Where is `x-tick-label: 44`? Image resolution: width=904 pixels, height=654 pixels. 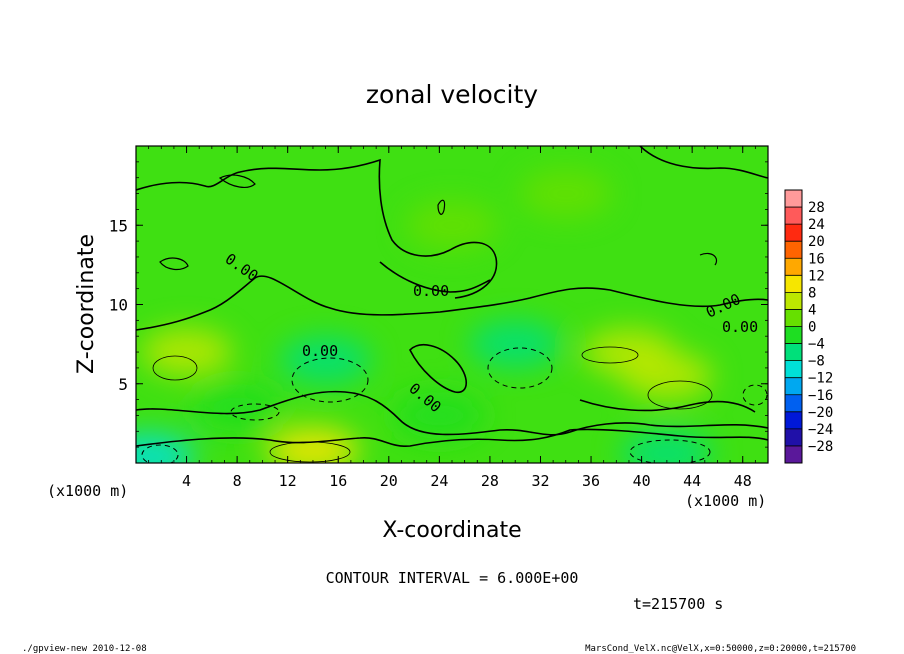
x-tick-label: 44 is located at coordinates (692, 481).